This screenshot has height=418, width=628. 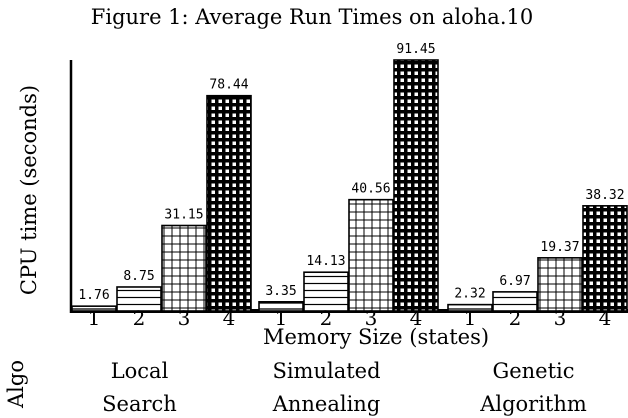 I want to click on bar-g1-m3, so click(x=184, y=268).